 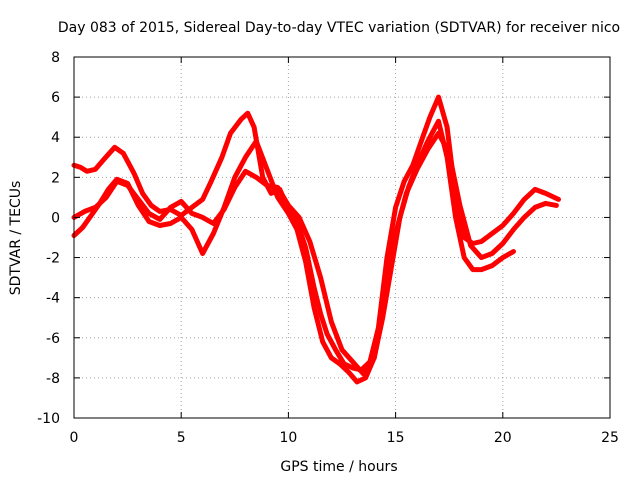 I want to click on y-tick-label: 8, so click(x=55, y=58).